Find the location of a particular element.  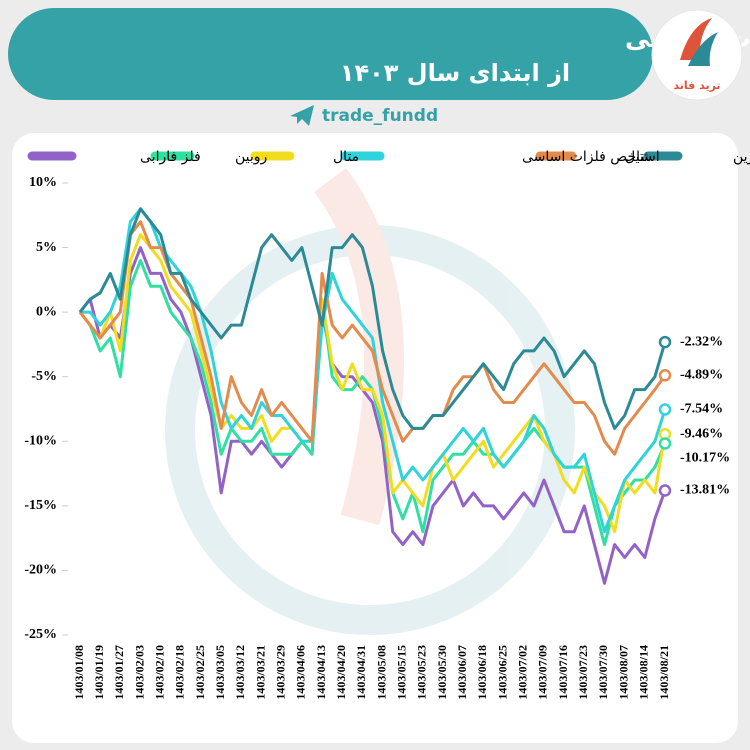

y-tick-label: -25% is located at coordinates (40, 634).